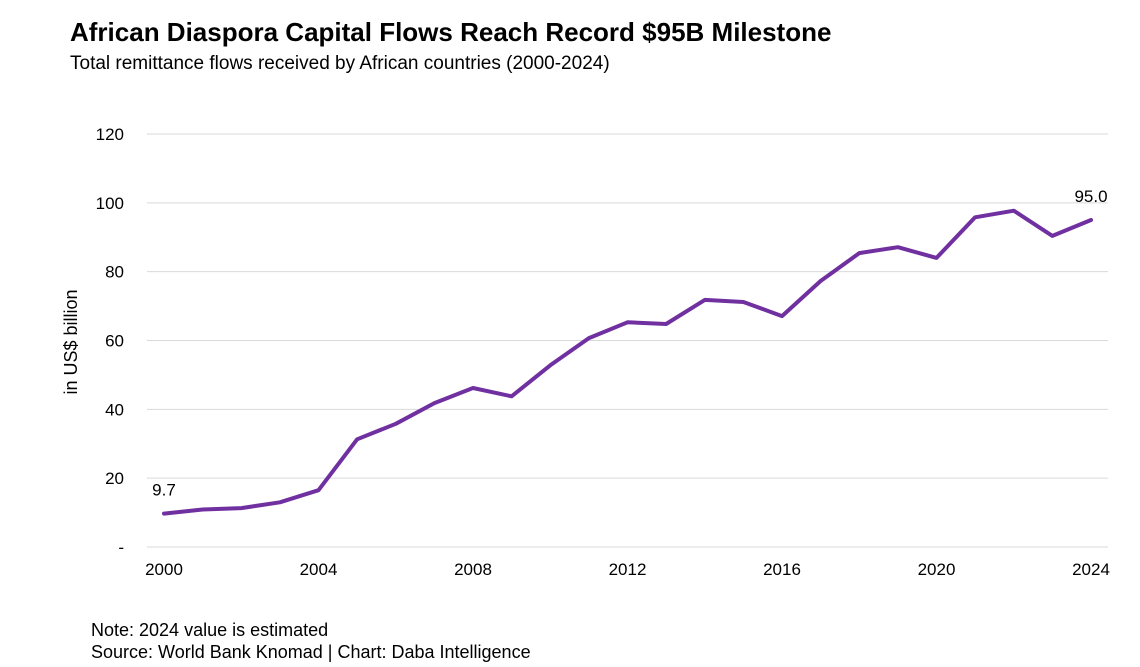 Image resolution: width=1140 pixels, height=667 pixels. Describe the element at coordinates (71, 341) in the screenshot. I see `y-axis-label: in US$ billion` at that location.